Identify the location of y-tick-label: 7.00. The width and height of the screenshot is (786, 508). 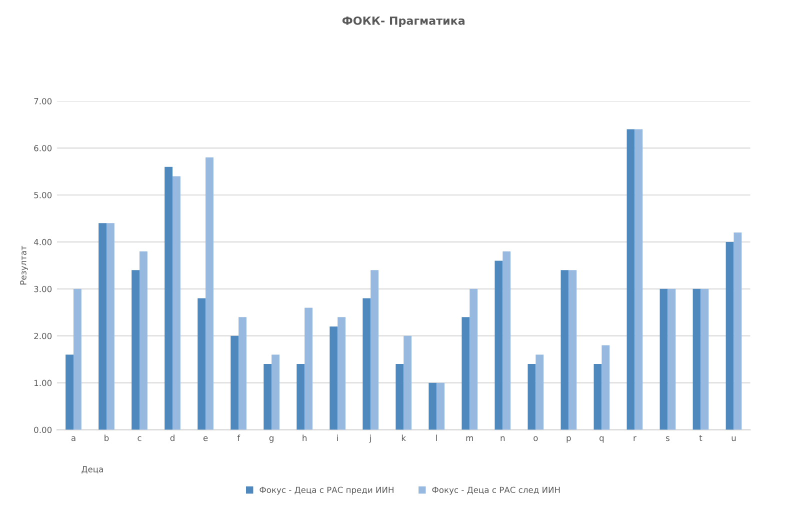
(43, 101).